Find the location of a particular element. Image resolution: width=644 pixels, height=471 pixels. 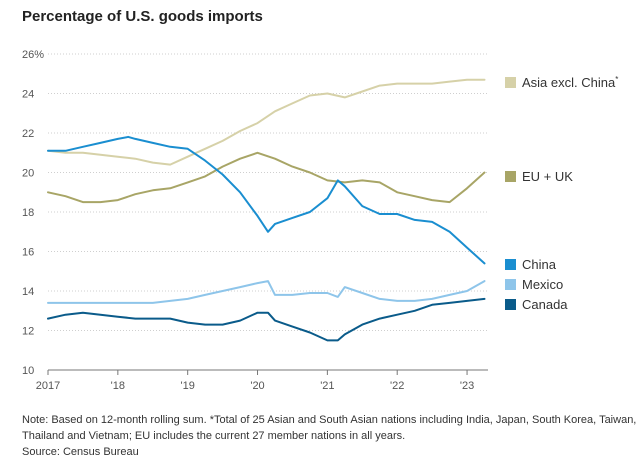

x-tick-label-2020: '20 is located at coordinates (257, 386).